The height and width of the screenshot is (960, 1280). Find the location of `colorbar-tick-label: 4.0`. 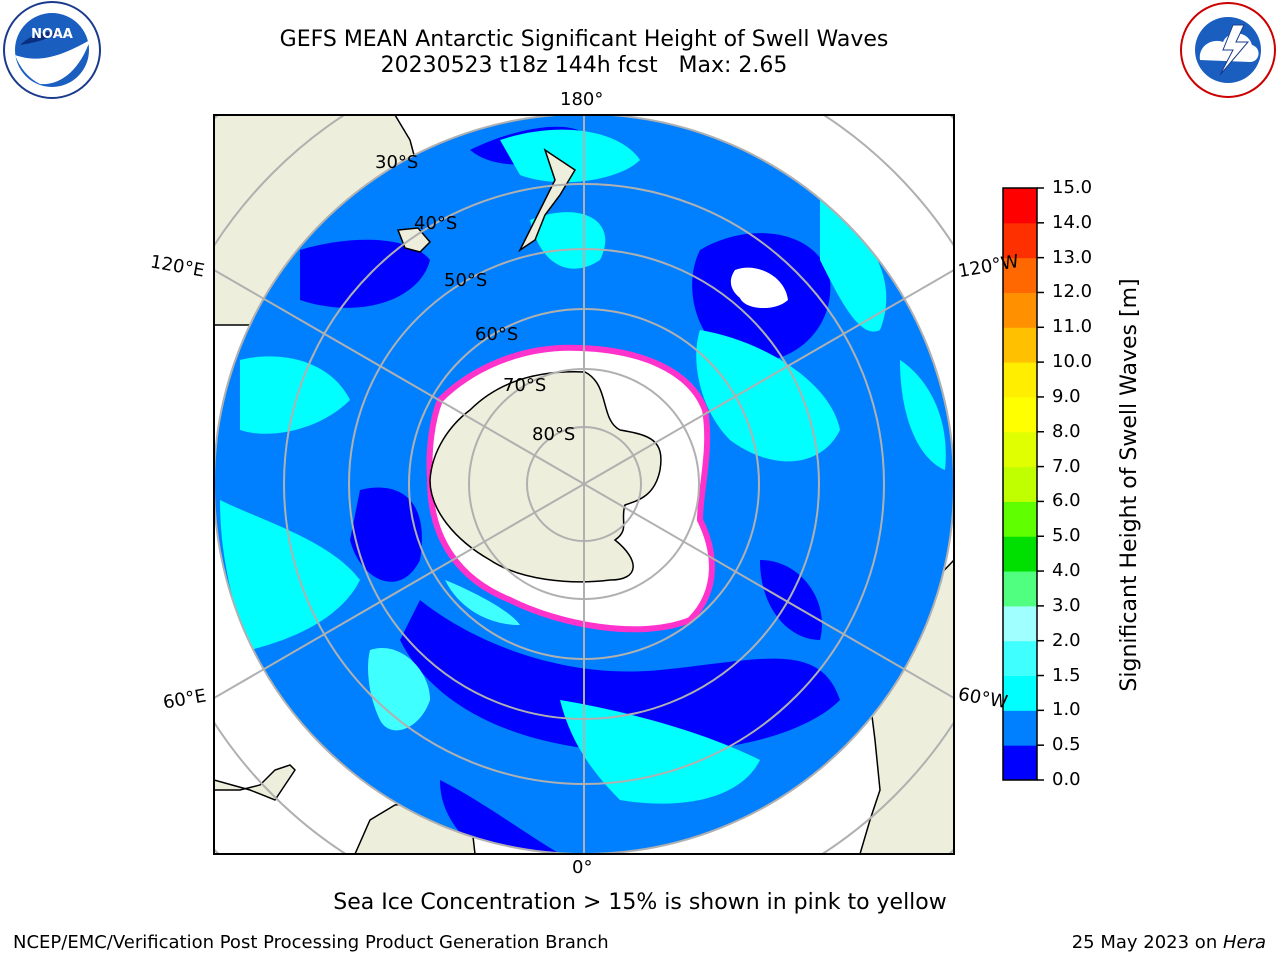

colorbar-tick-label: 4.0 is located at coordinates (1066, 571).